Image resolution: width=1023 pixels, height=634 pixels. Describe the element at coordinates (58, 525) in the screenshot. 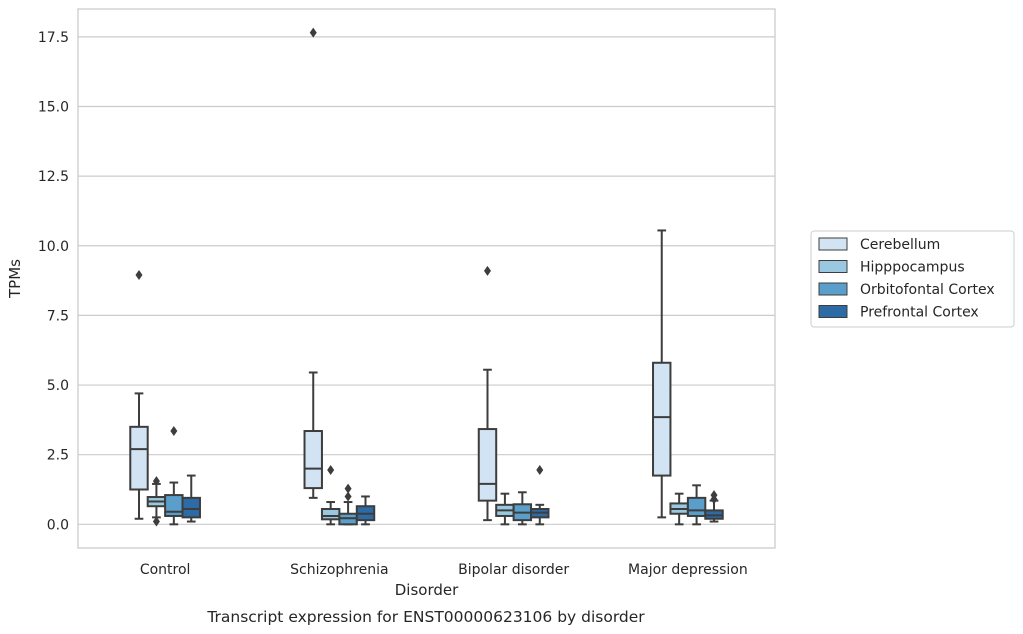

I see `y-tick-label: 0.0` at that location.